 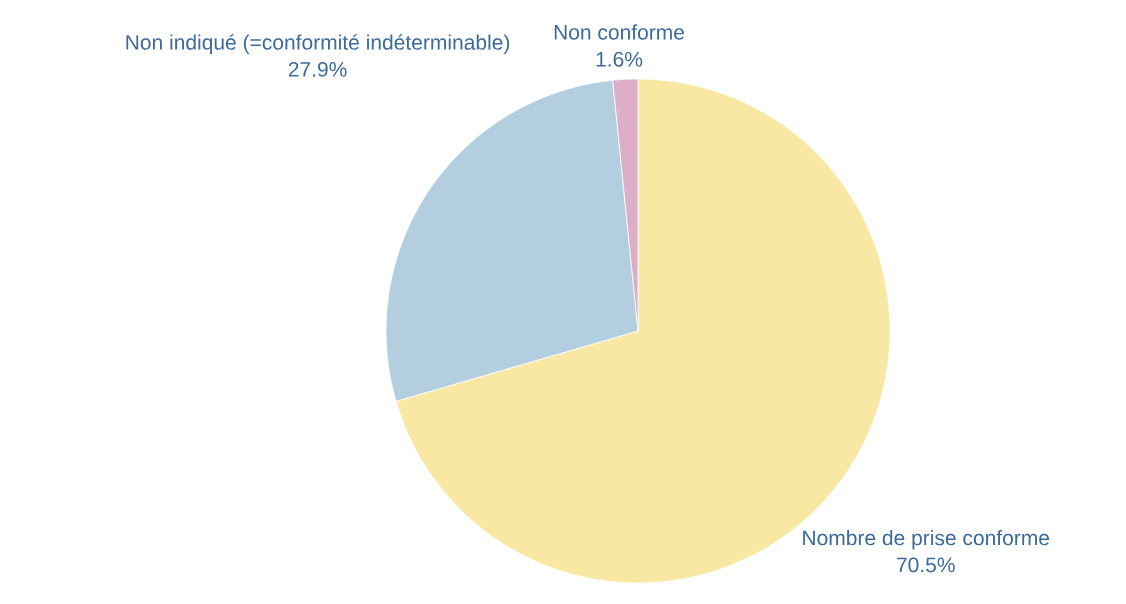 What do you see at coordinates (318, 44) in the screenshot?
I see `slice-label: Non indiqué (=conformité indéterminable)` at bounding box center [318, 44].